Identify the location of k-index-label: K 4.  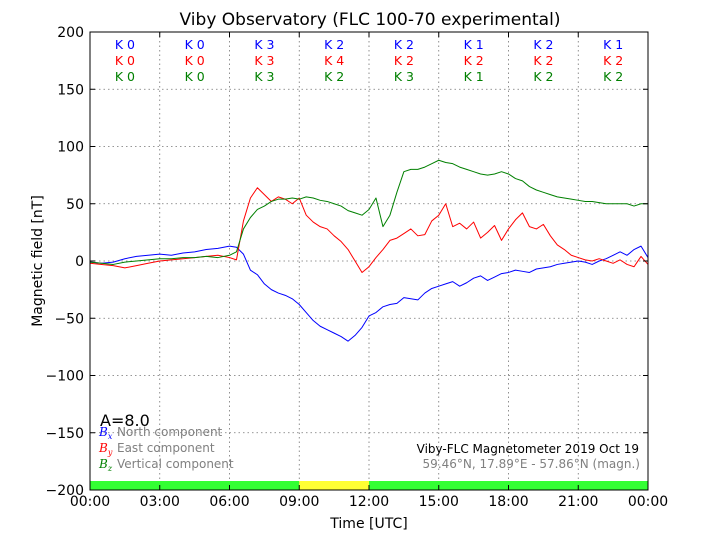
(334, 60).